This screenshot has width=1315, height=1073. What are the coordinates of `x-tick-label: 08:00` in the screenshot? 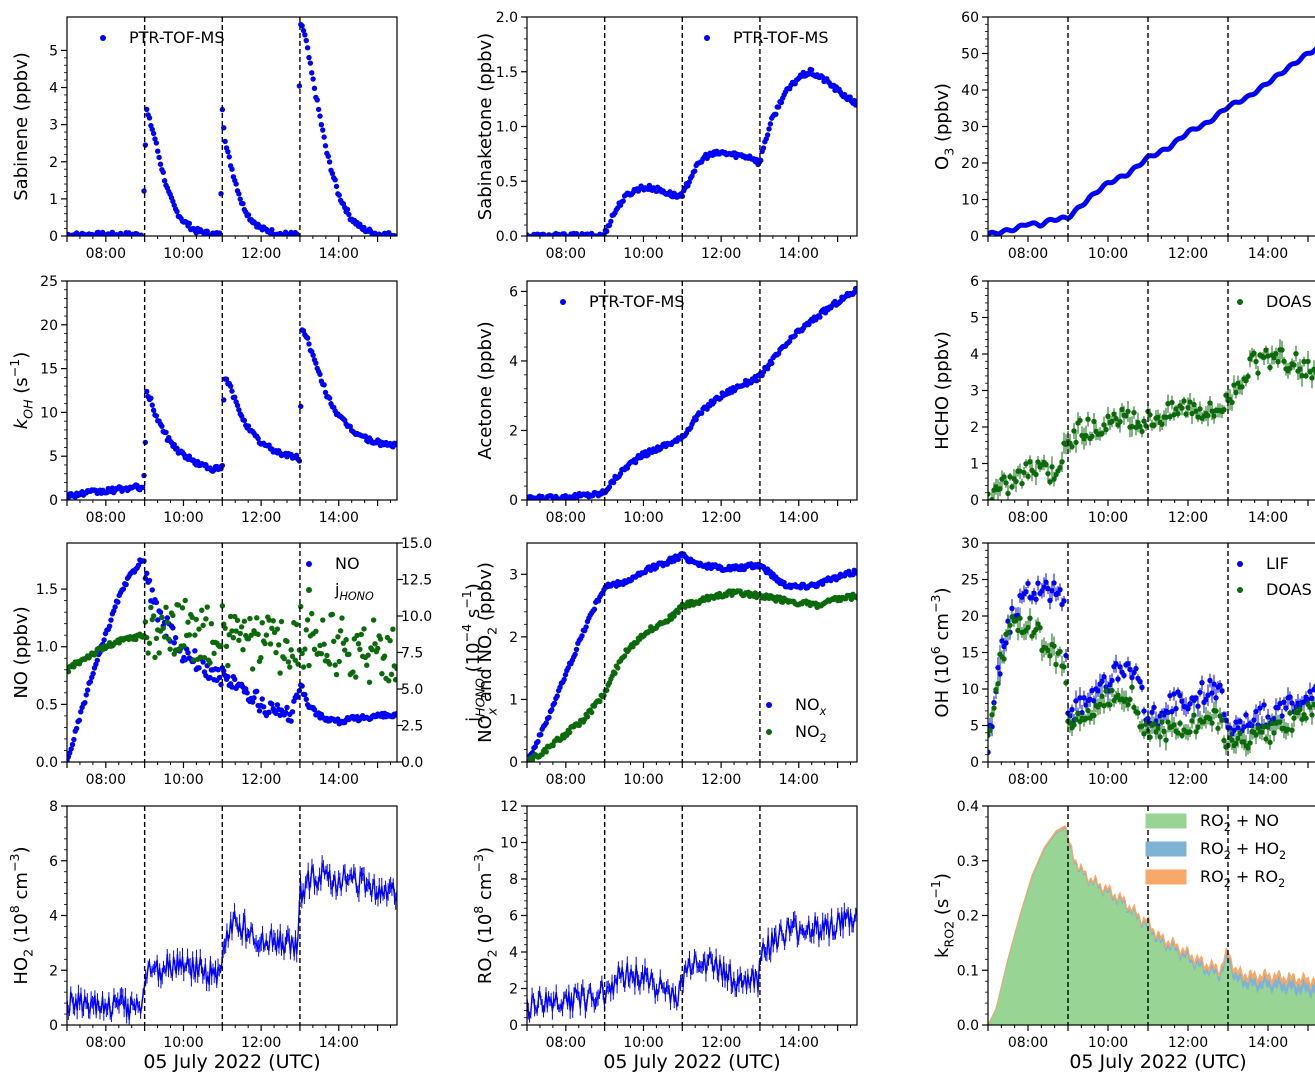 It's located at (1028, 518).